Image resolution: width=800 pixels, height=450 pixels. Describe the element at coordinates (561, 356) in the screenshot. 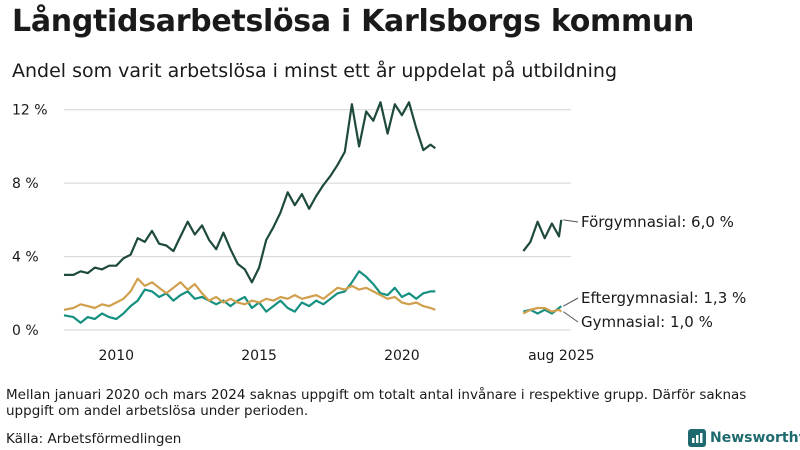

I see `x-tick-label: aug 2025` at that location.